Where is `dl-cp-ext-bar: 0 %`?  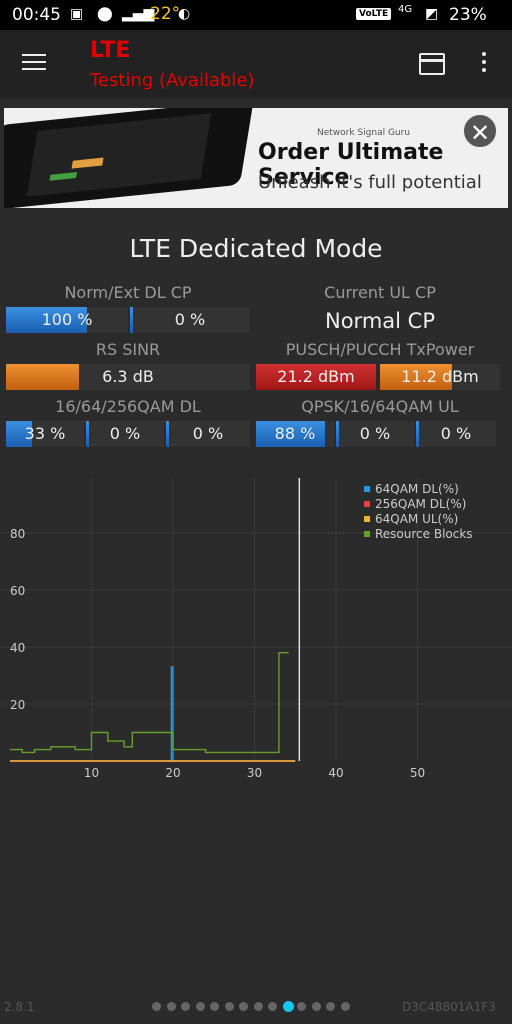
dl-cp-ext-bar: 0 % is located at coordinates (190, 320).